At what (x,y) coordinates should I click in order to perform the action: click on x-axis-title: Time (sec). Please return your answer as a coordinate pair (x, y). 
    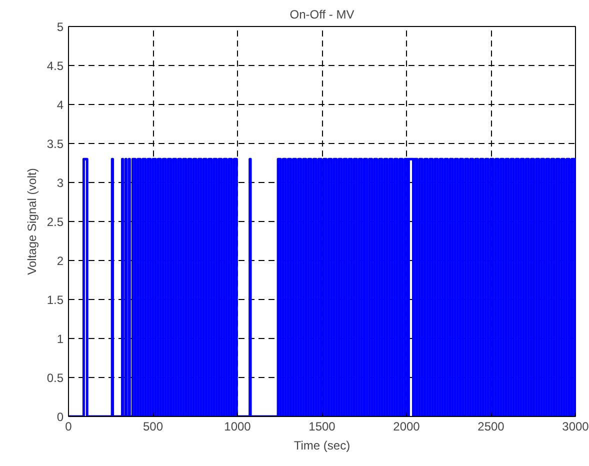
    Looking at the image, I should click on (322, 445).